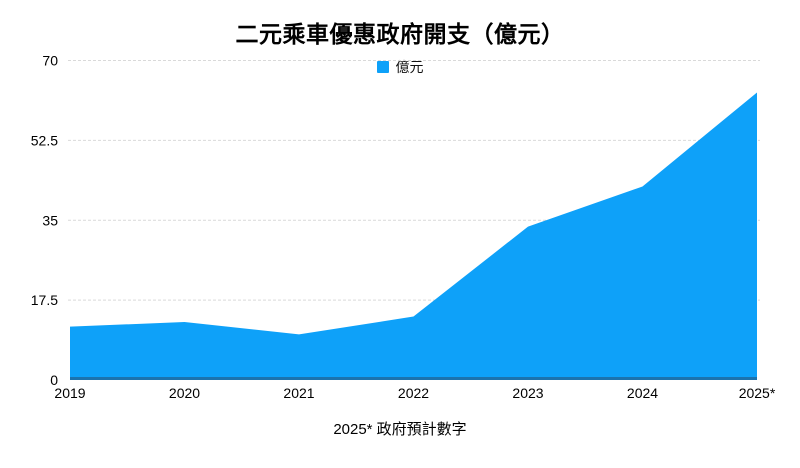  What do you see at coordinates (44, 140) in the screenshot?
I see `y-tick-label: 52.5` at bounding box center [44, 140].